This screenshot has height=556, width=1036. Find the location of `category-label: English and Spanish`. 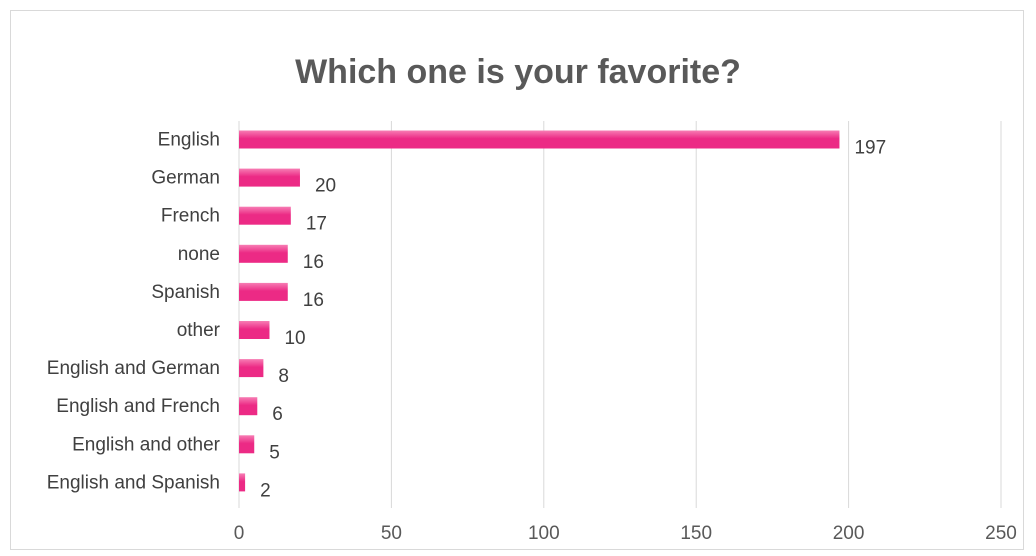

category-label: English and Spanish is located at coordinates (133, 482).